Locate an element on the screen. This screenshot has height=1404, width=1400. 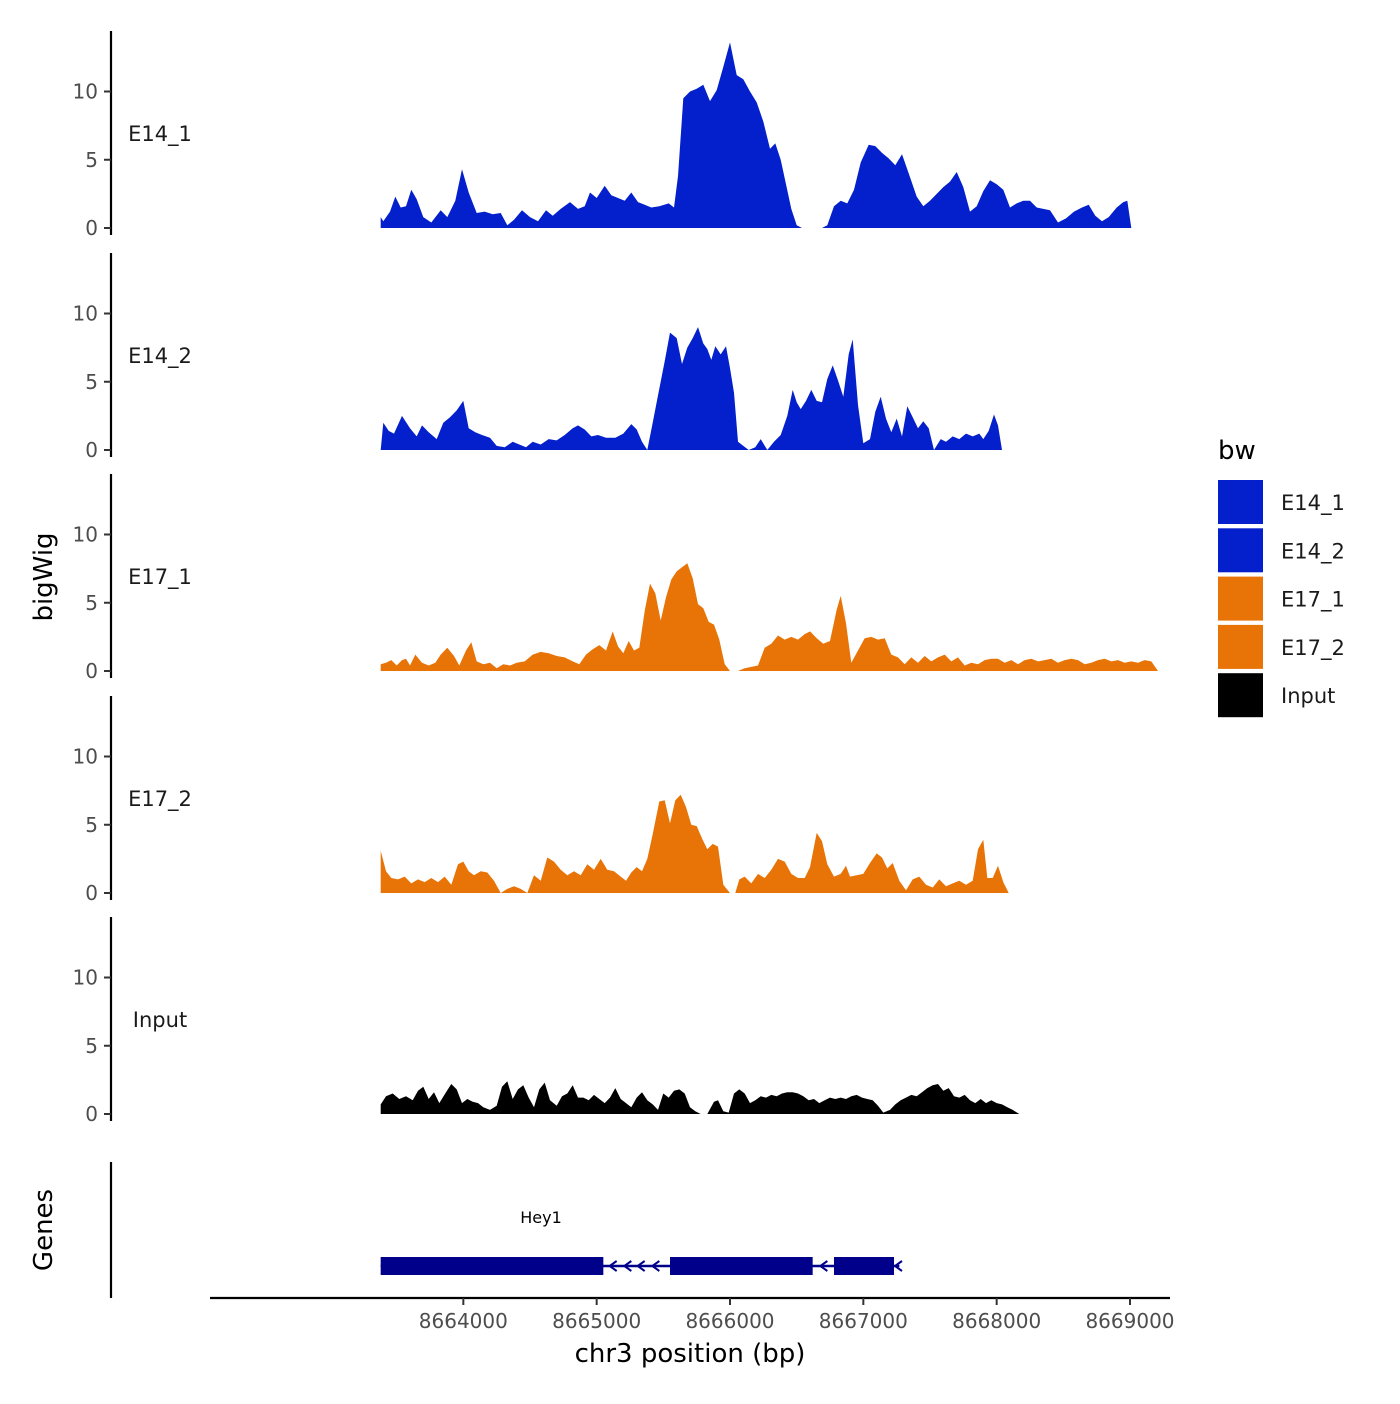
legend-item-E17_2: E17_2 is located at coordinates (1281, 646).